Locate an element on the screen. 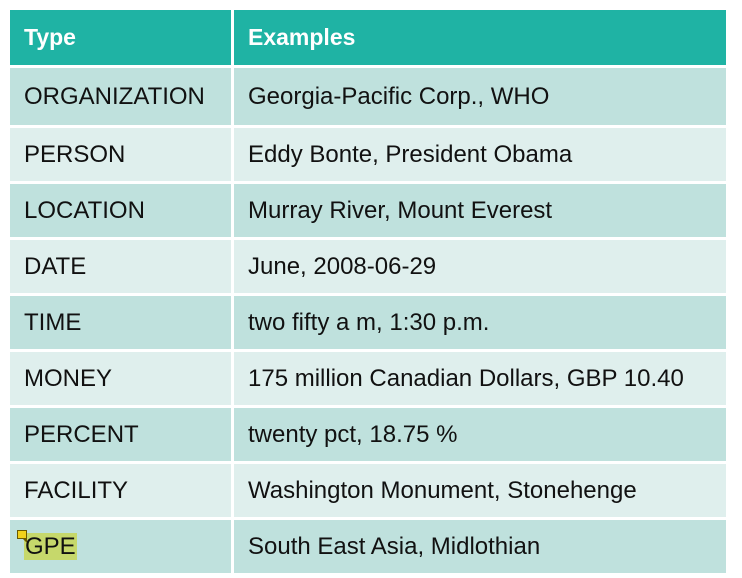 The height and width of the screenshot is (578, 742). table-row: TIME two fifty a m, 1:30 p.m. is located at coordinates (368, 322).